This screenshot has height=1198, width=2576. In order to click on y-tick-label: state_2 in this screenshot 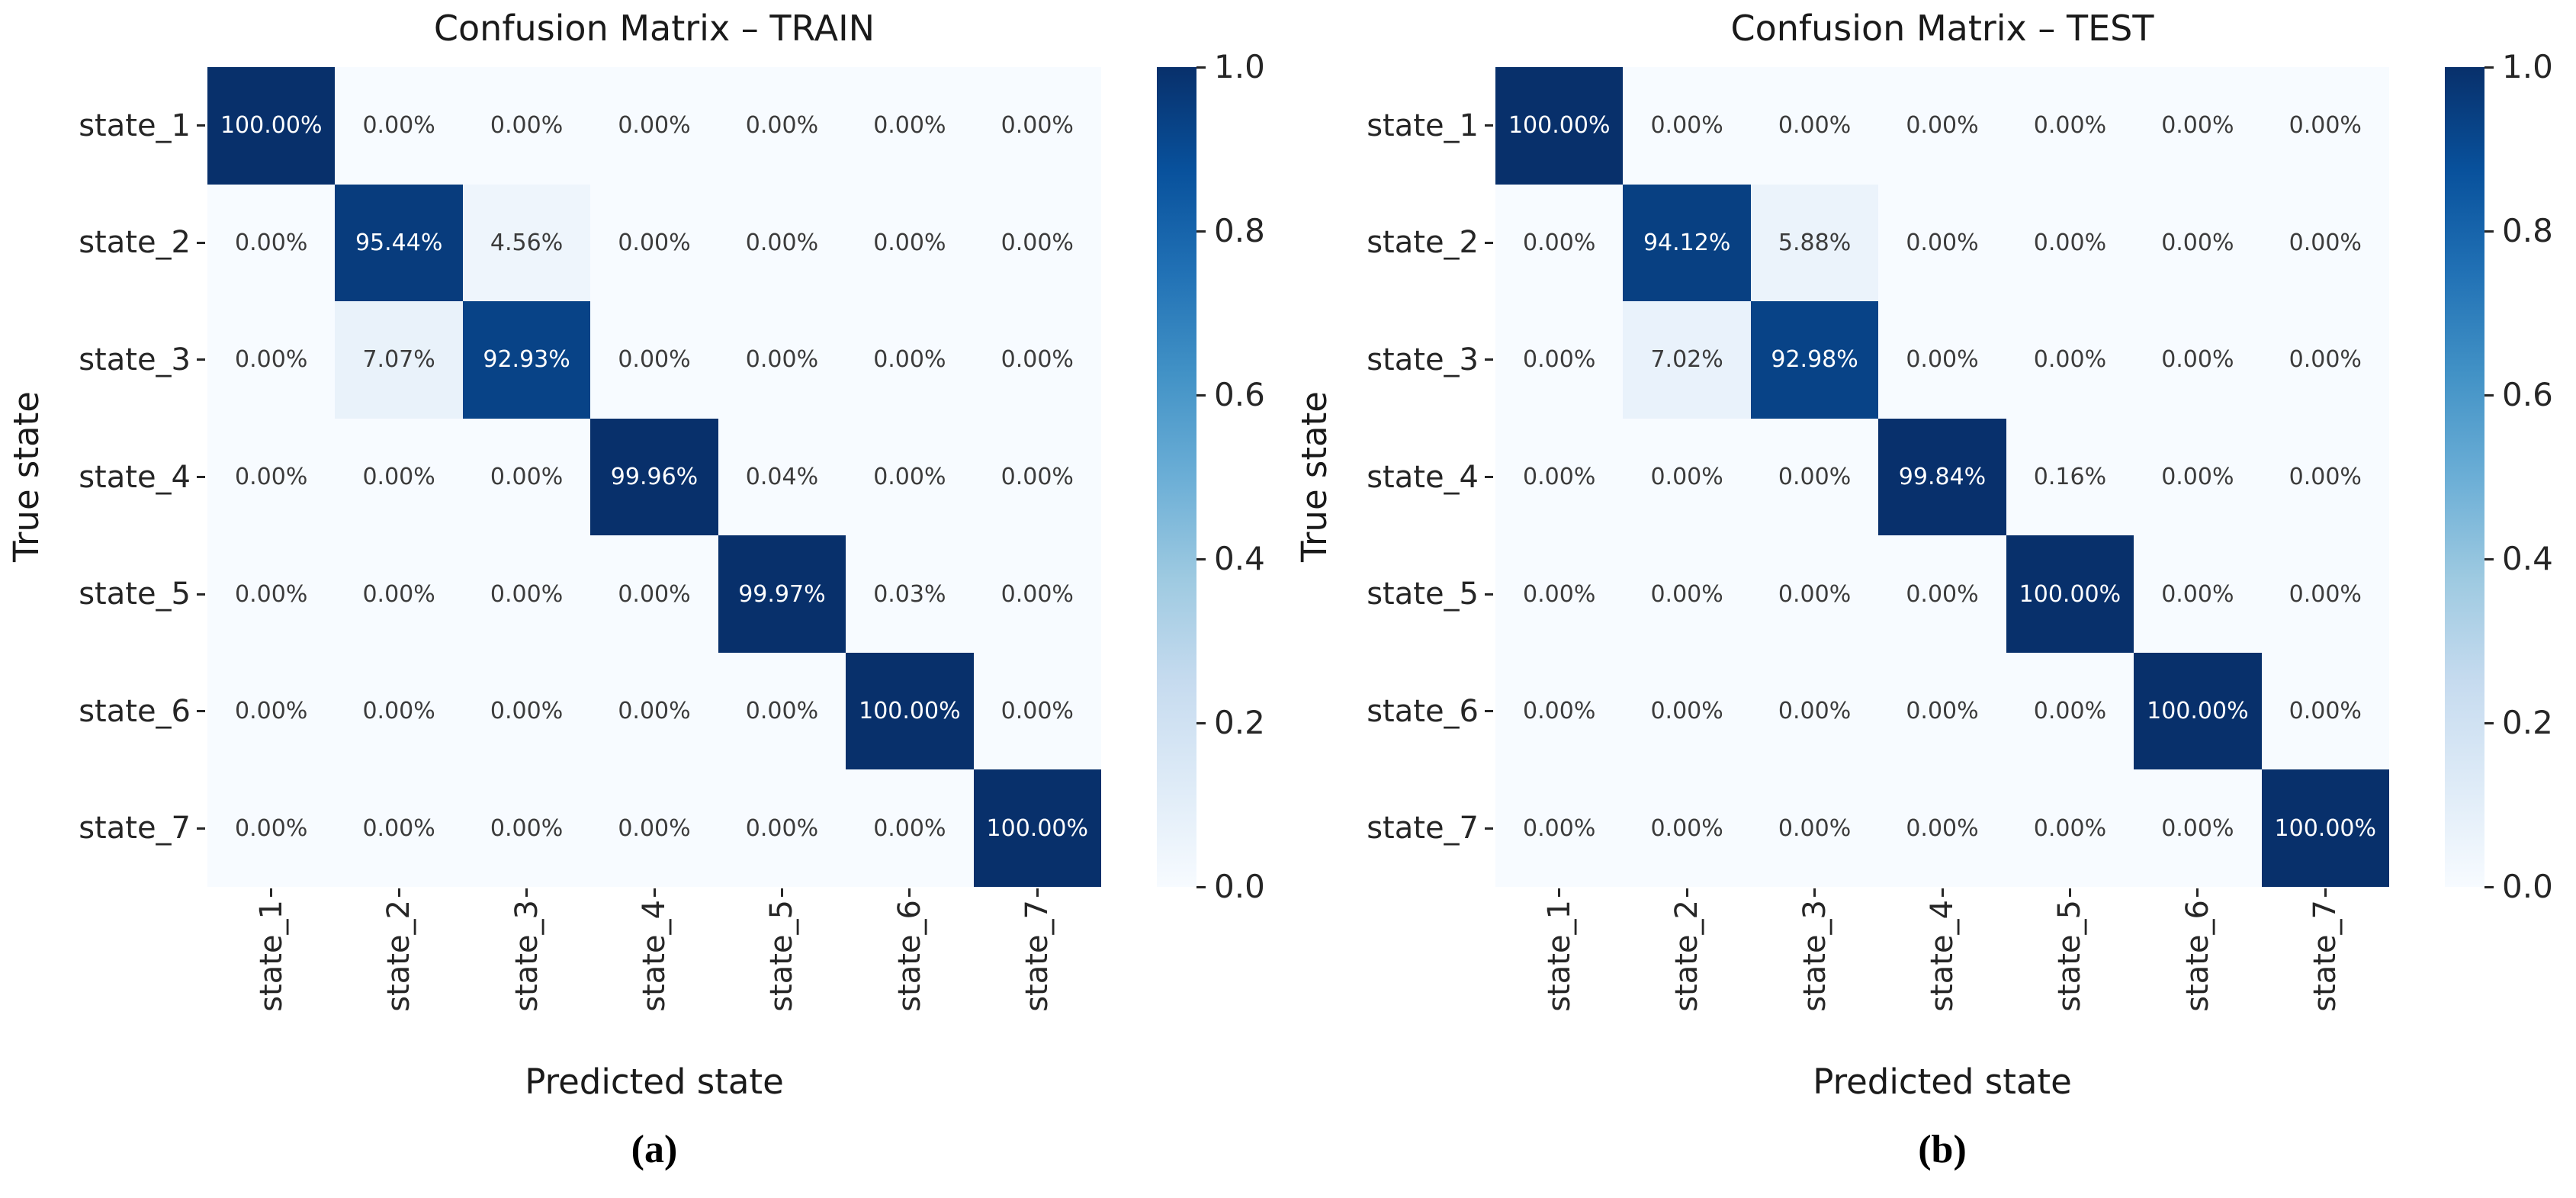, I will do `click(135, 243)`.